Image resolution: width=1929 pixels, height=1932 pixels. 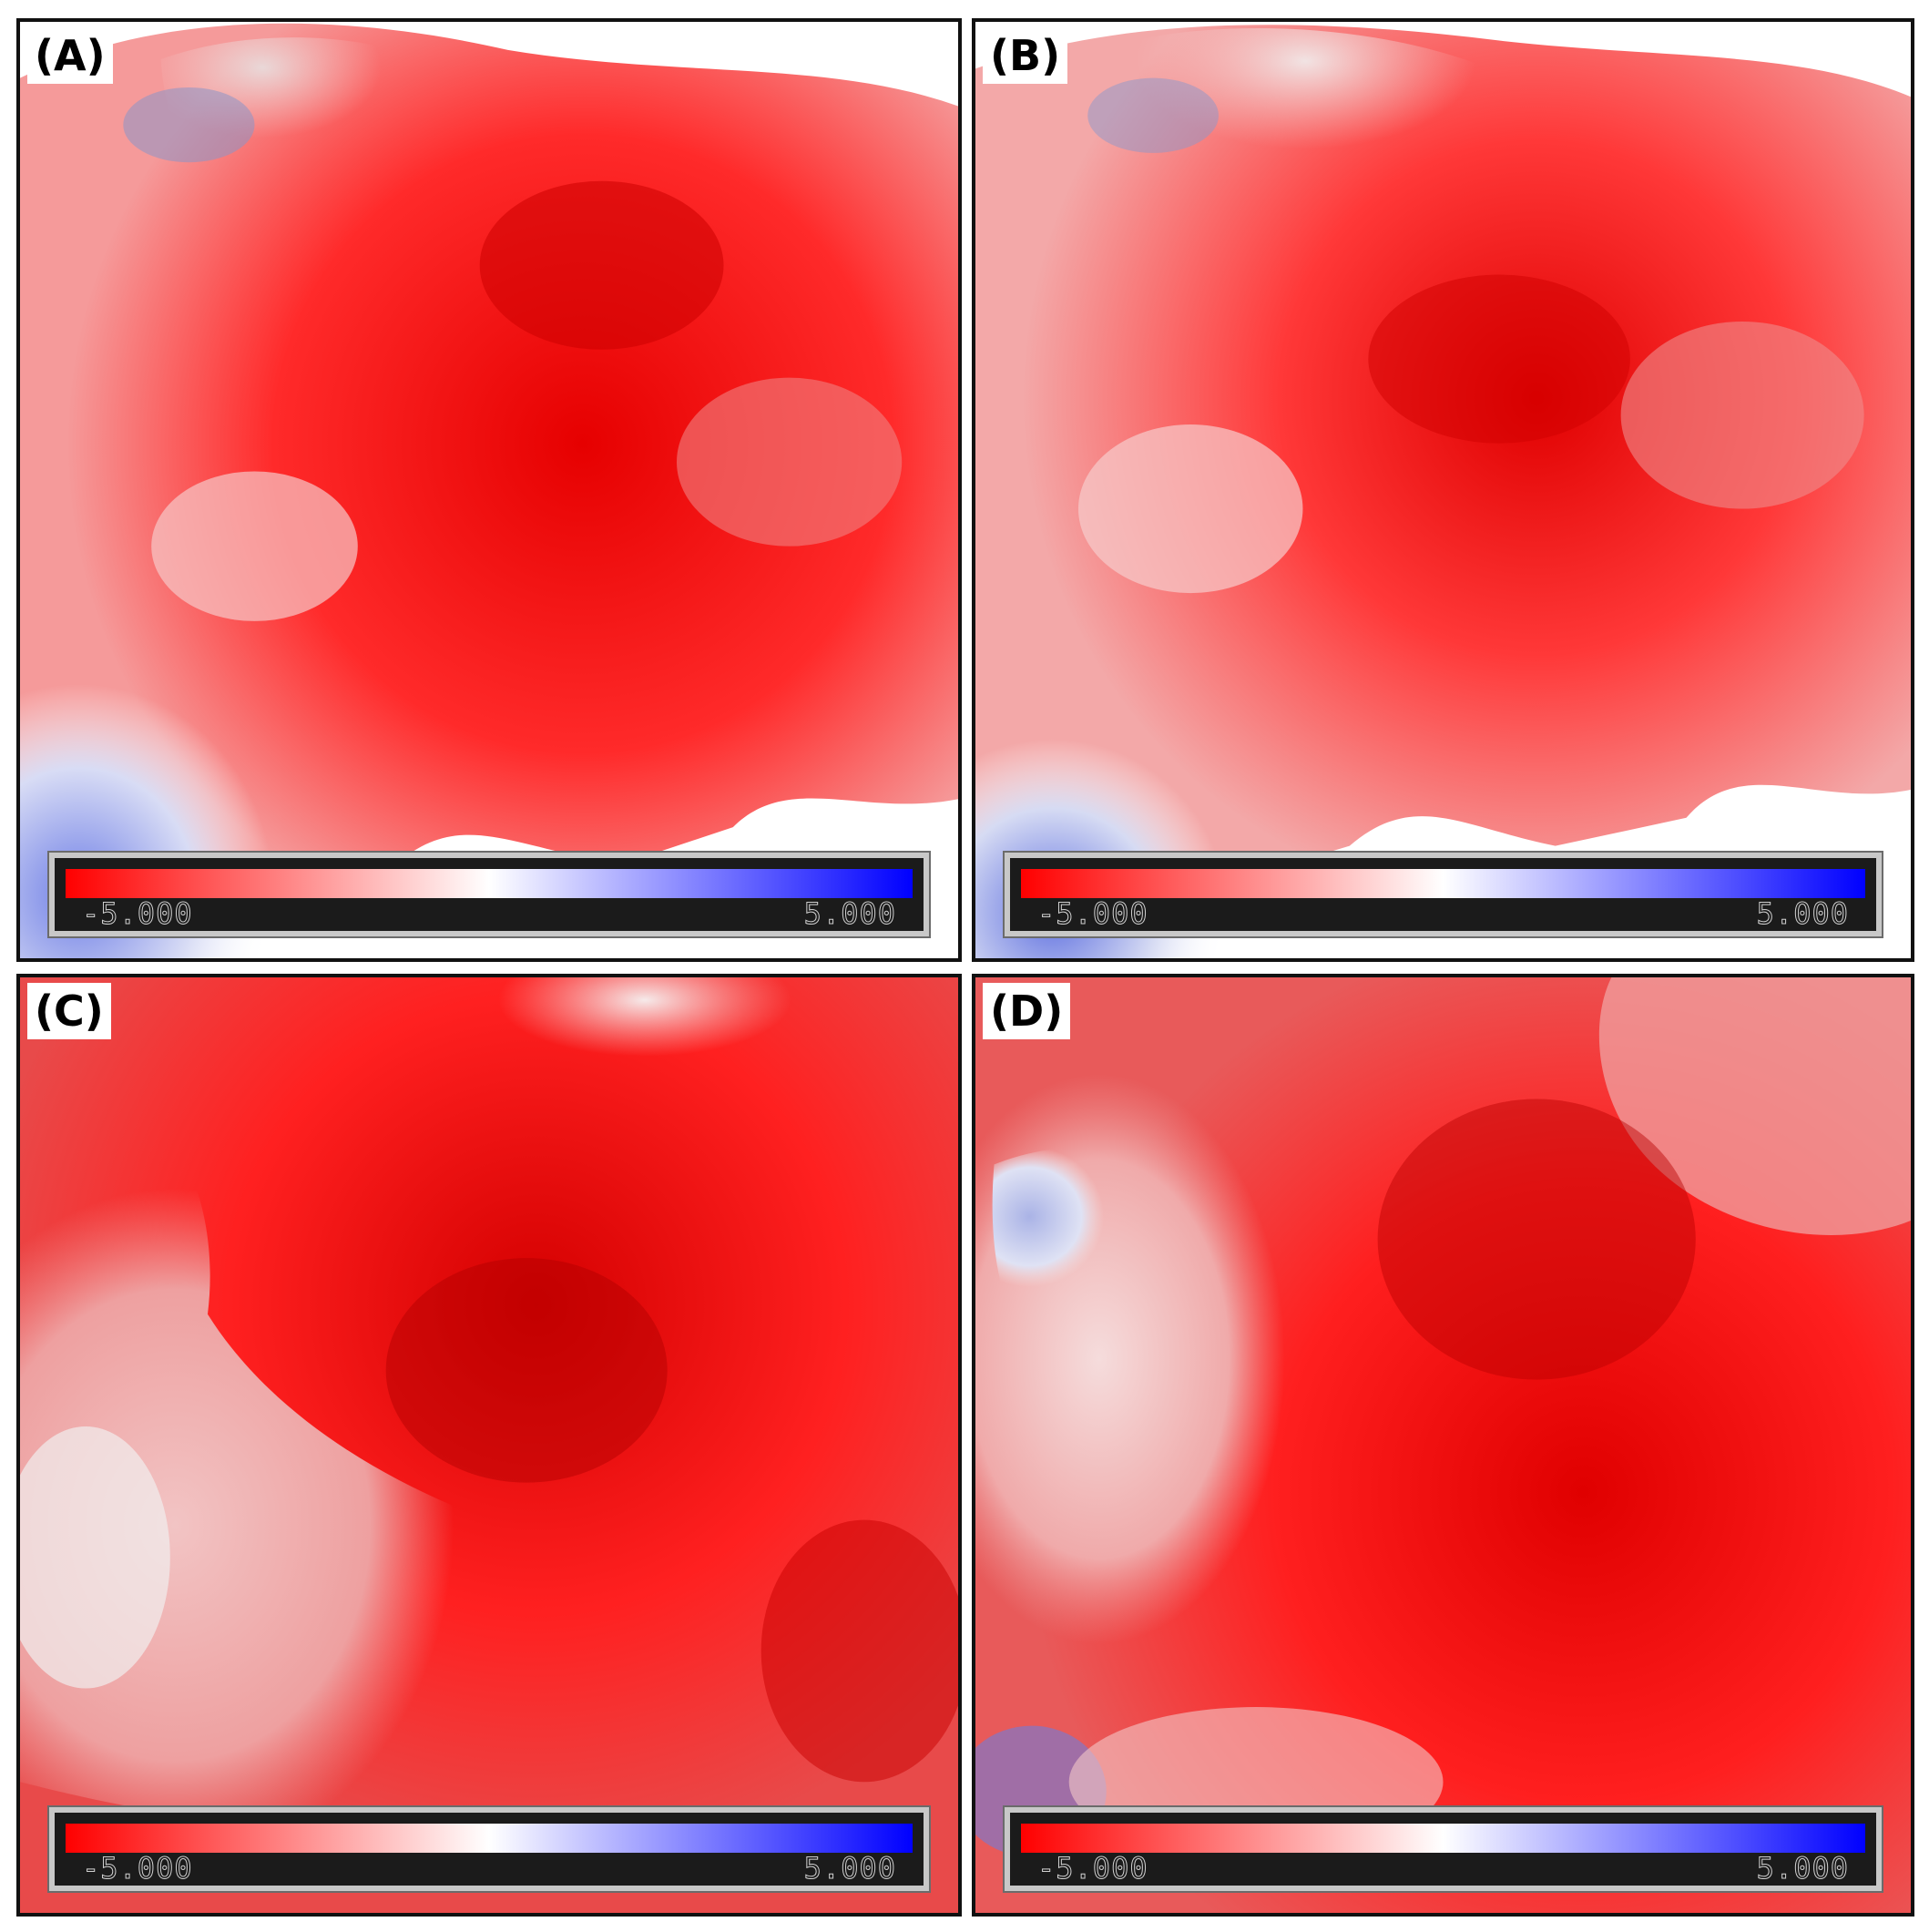 What do you see at coordinates (70, 55) in the screenshot?
I see `panel-label: (A)` at bounding box center [70, 55].